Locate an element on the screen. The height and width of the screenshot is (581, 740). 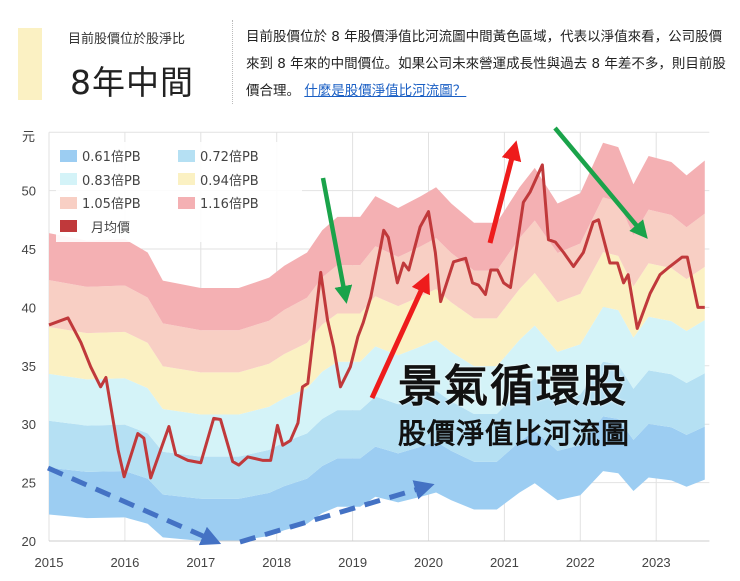
x-tick-label: 2016 is located at coordinates (124, 562).